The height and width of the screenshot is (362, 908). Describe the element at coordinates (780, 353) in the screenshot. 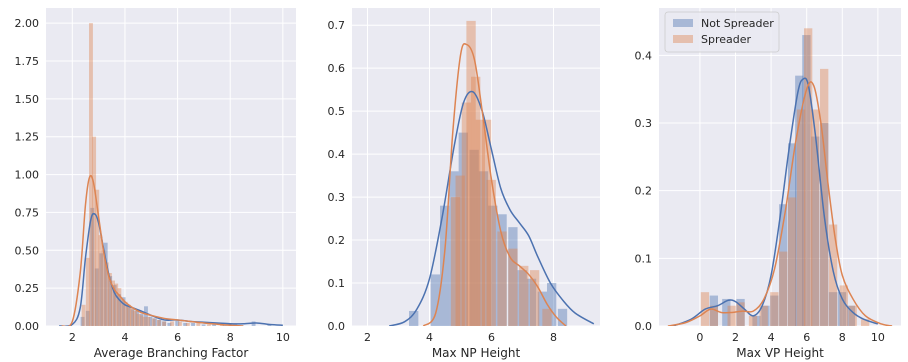

I see `x-axis-label: Max VP Height` at that location.